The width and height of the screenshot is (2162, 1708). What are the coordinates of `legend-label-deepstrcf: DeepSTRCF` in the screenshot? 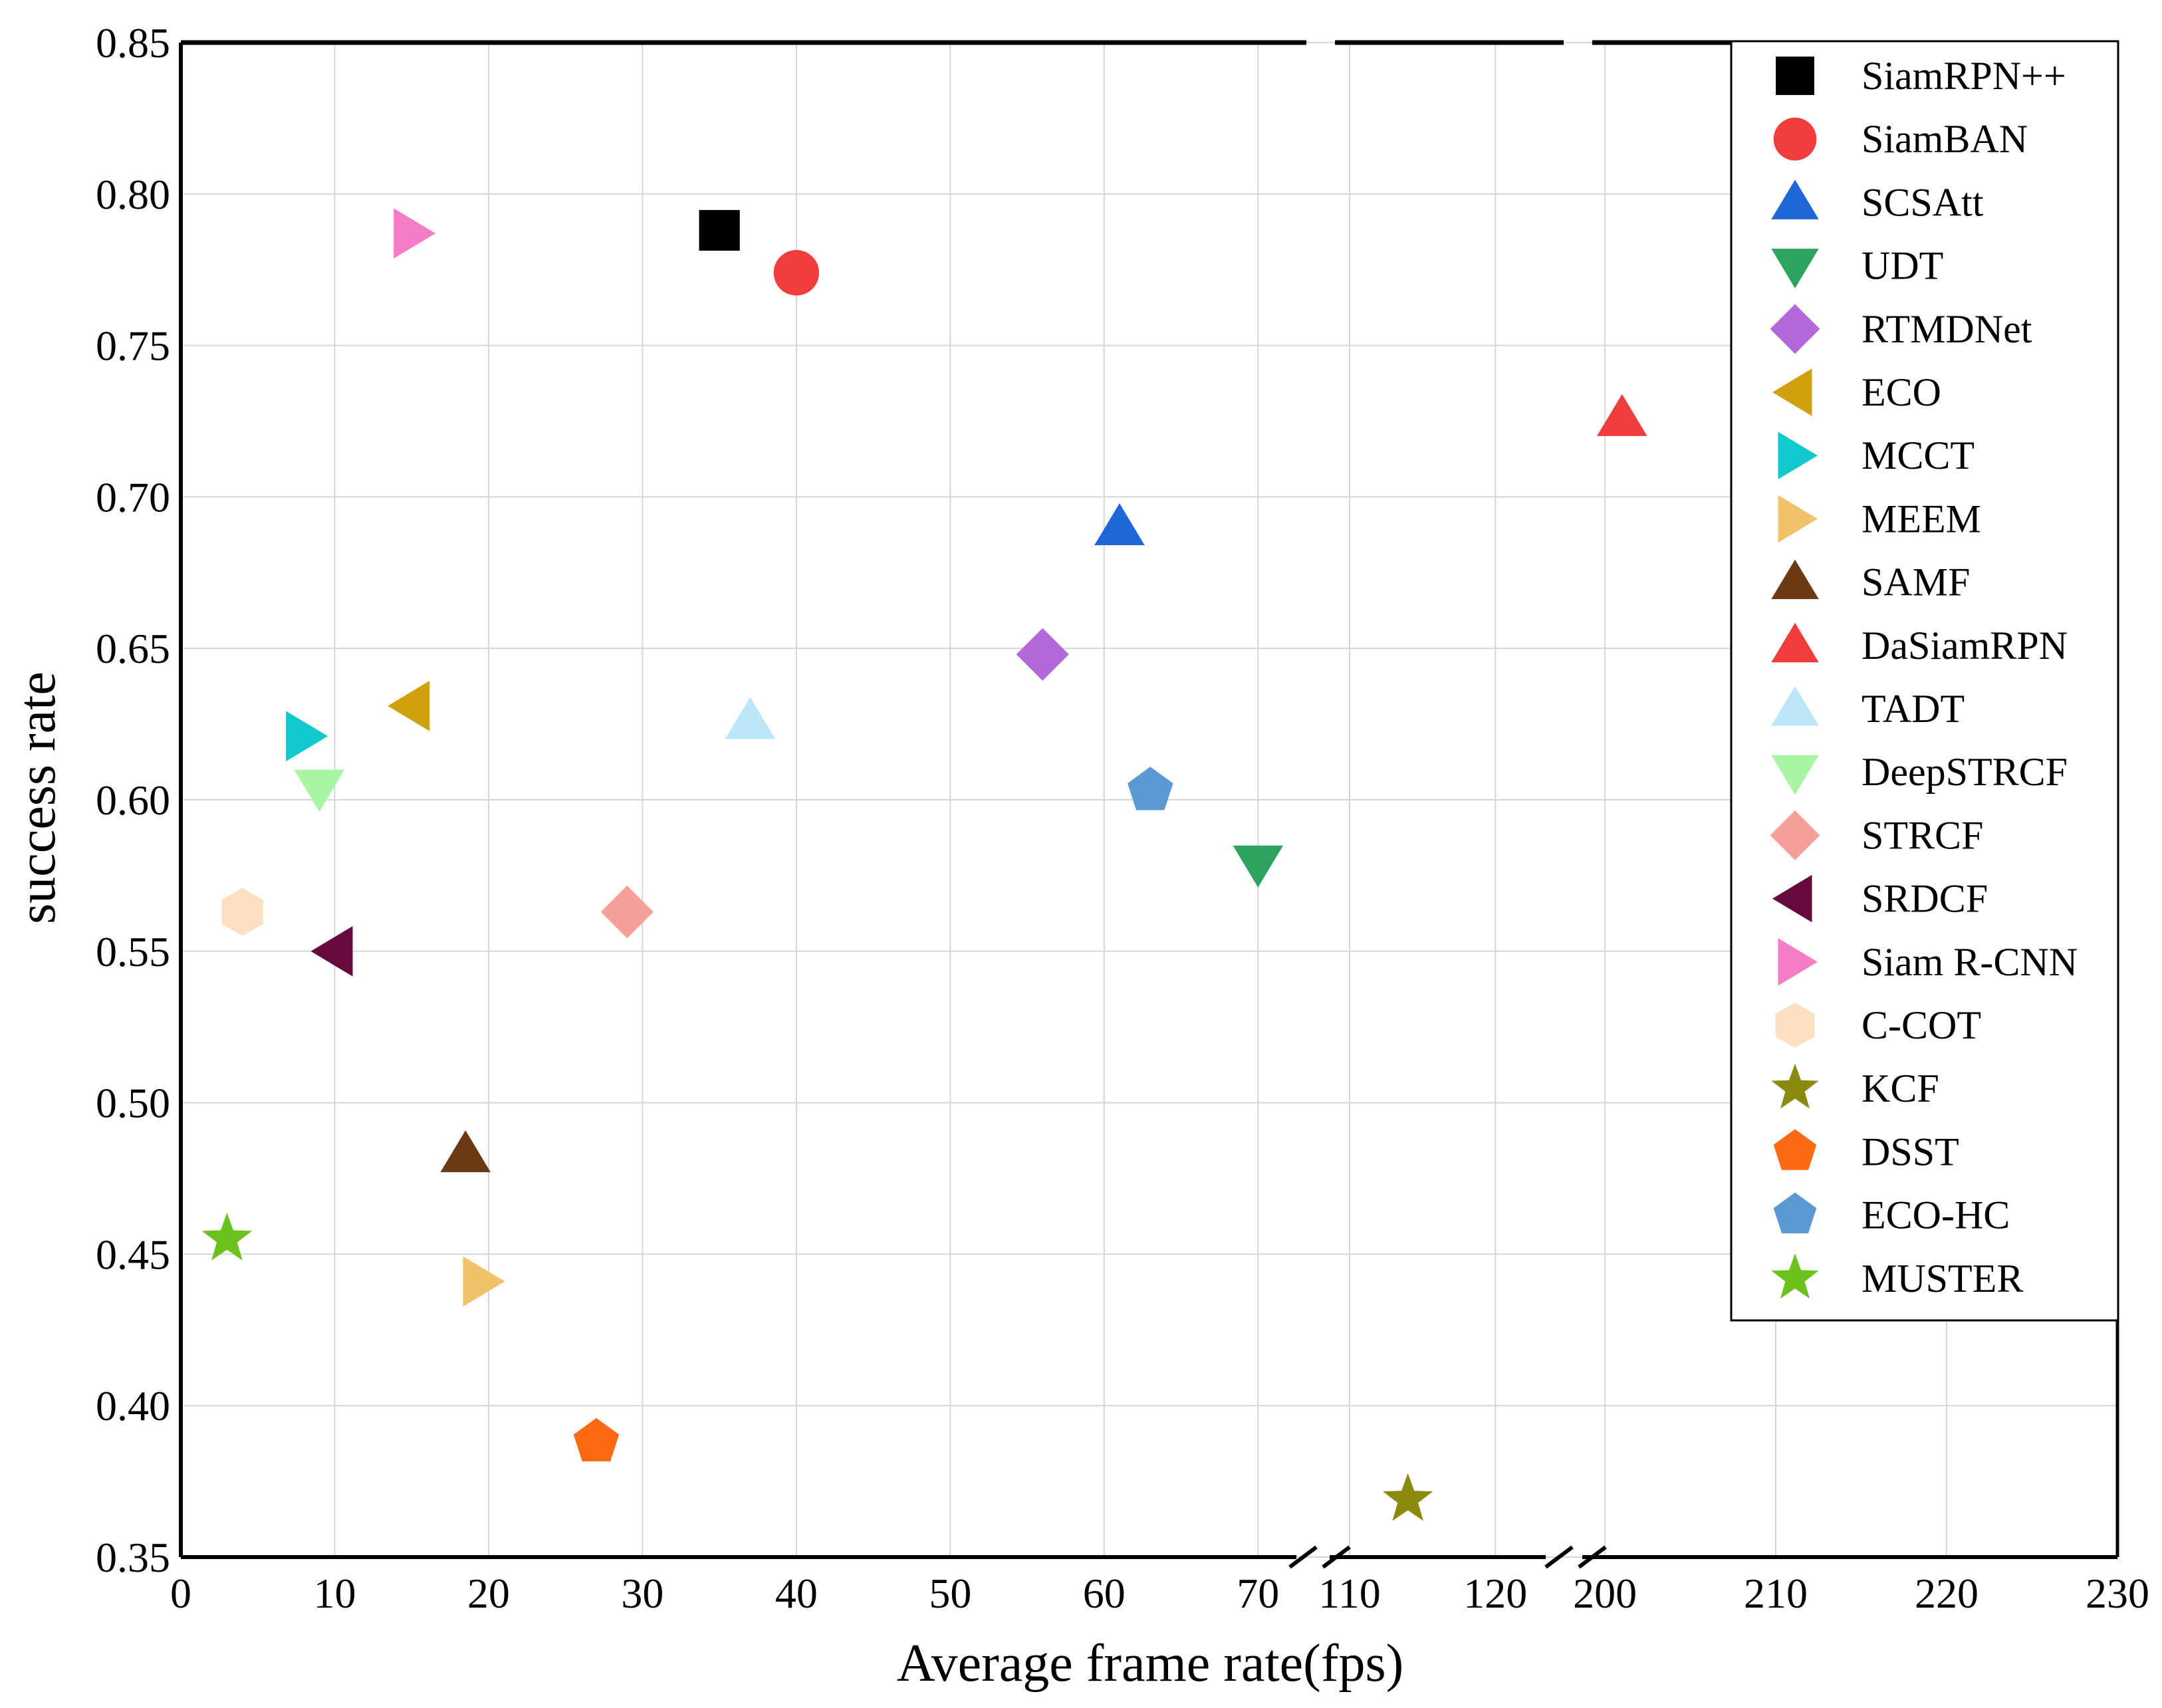 It's located at (1965, 772).